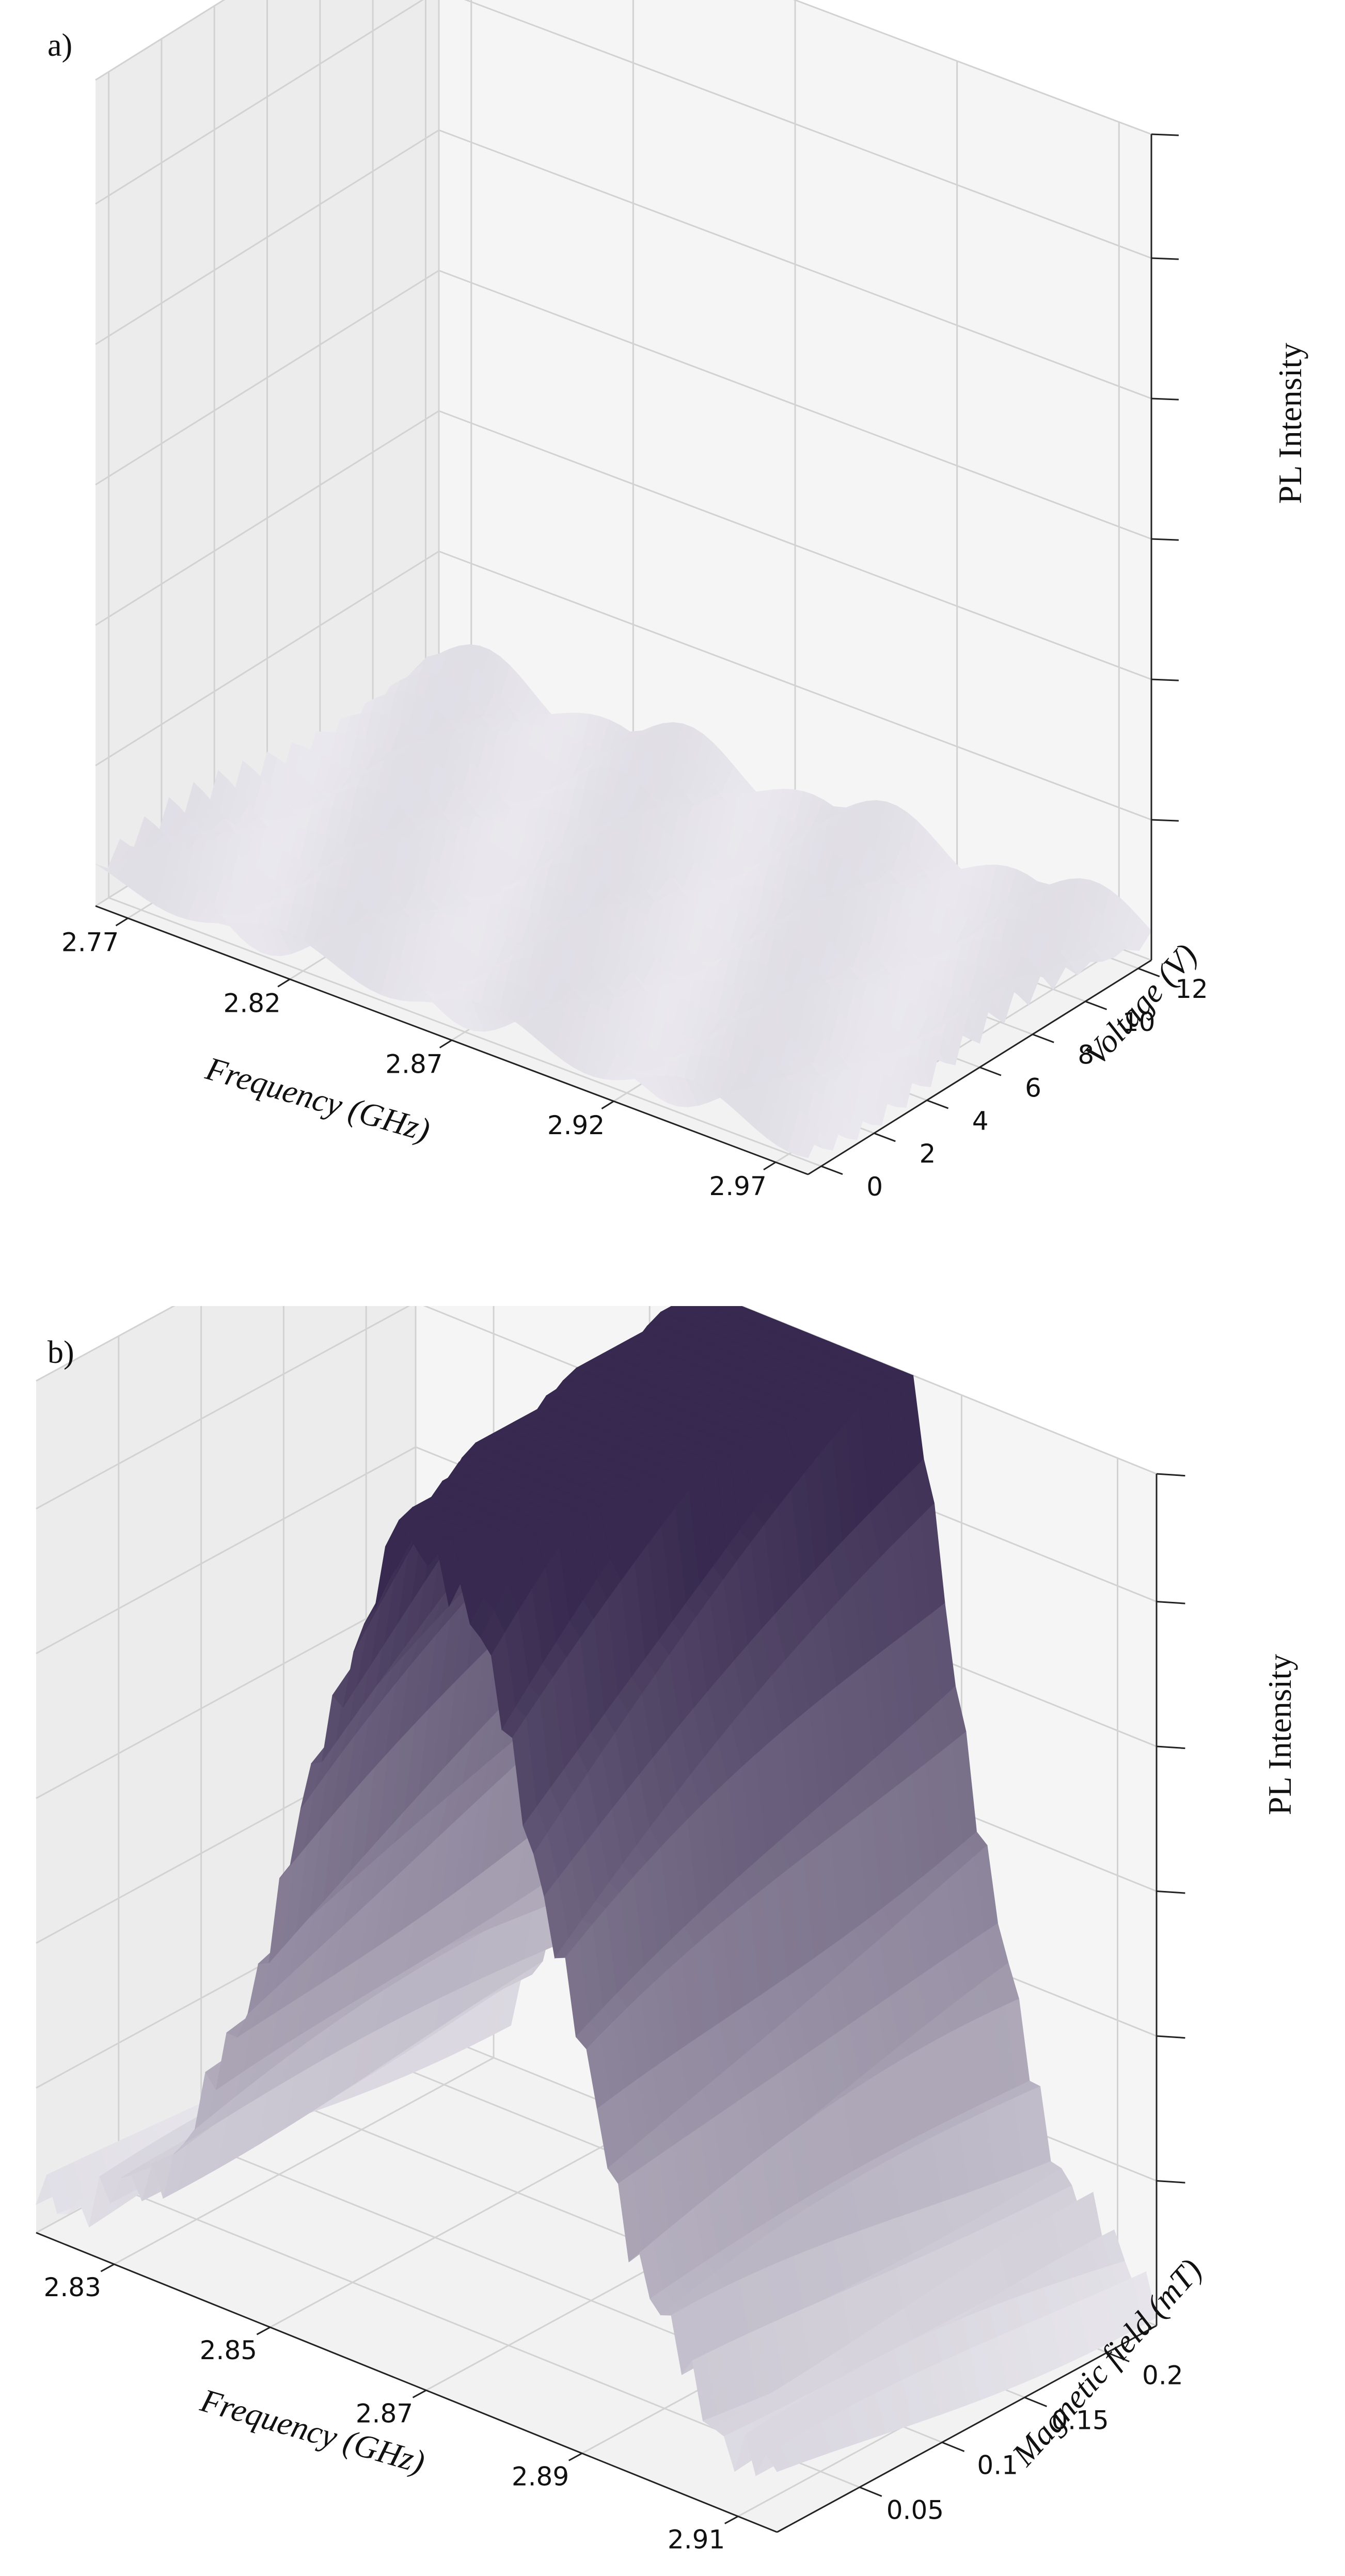  Describe the element at coordinates (1021, 2438) in the screenshot. I see `y-tick-labels: 0.05 0.1 0.15 0.2` at that location.